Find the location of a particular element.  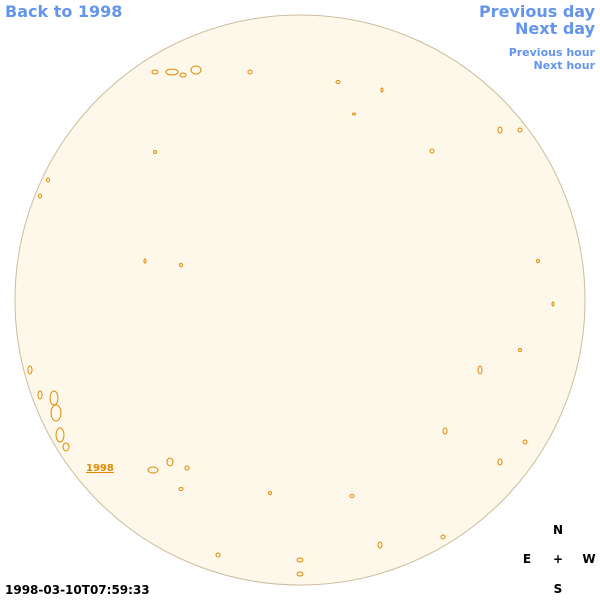

region-label: 1998 is located at coordinates (100, 468).